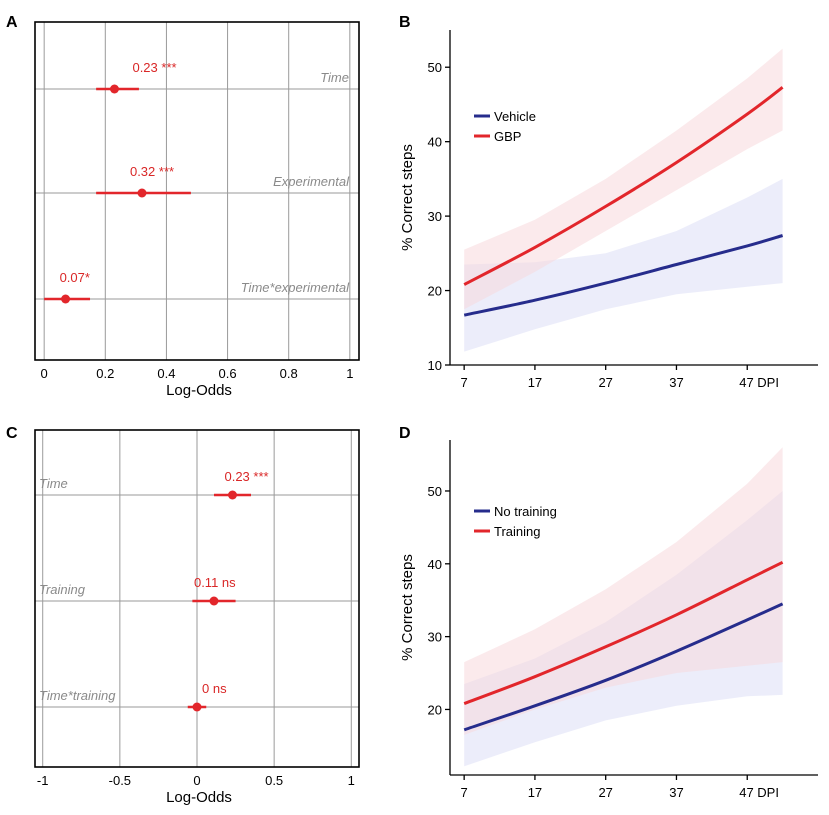 Image resolution: width=829 pixels, height=815 pixels. What do you see at coordinates (405, 433) in the screenshot?
I see `panel-label-d: D` at bounding box center [405, 433].